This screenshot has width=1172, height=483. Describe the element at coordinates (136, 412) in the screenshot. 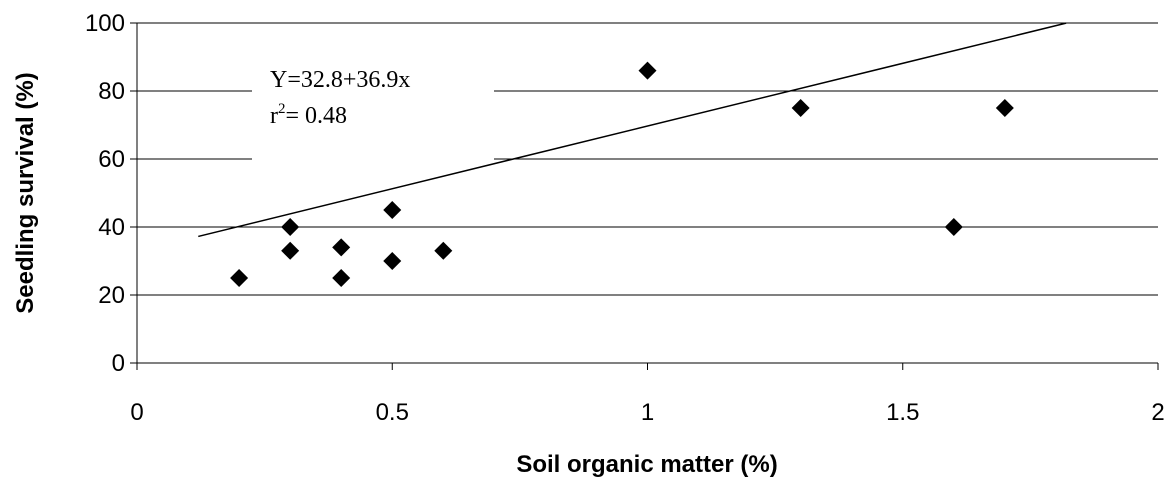

I see `x-tick-label: 0` at that location.